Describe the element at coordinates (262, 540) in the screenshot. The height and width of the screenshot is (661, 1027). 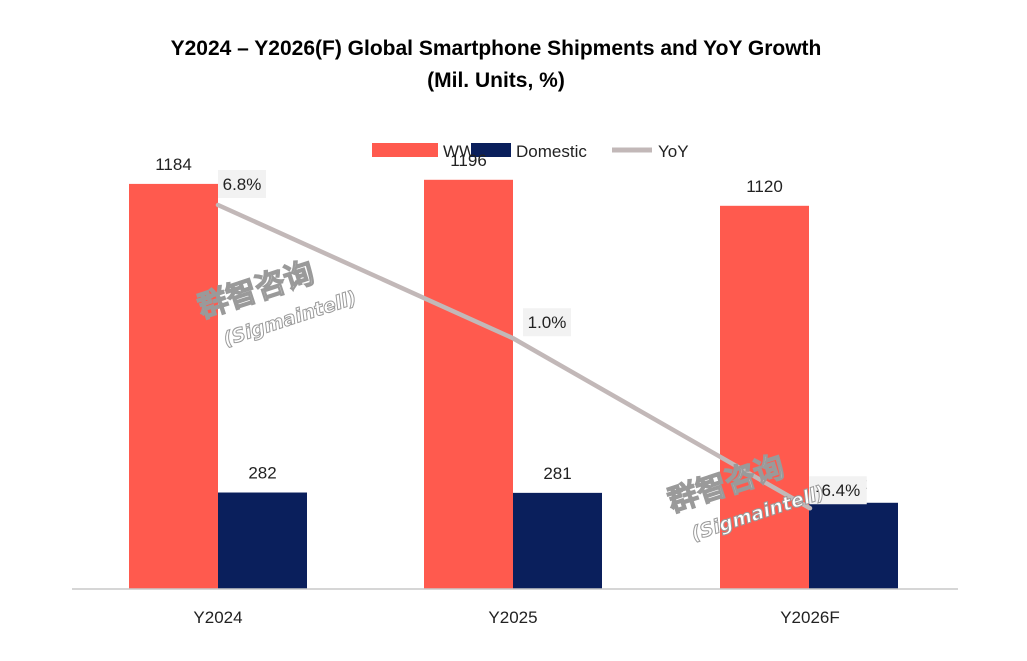
I see `bar-domestic-y2024` at that location.